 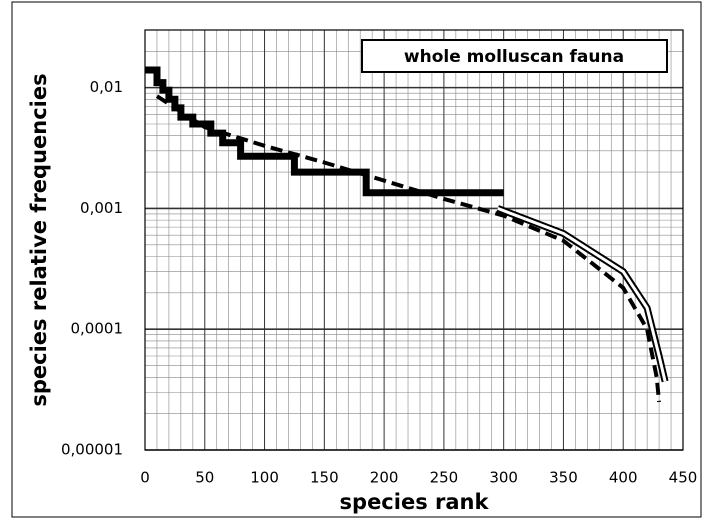 What do you see at coordinates (582, 294) in the screenshot?
I see `expected-line-inner` at bounding box center [582, 294].